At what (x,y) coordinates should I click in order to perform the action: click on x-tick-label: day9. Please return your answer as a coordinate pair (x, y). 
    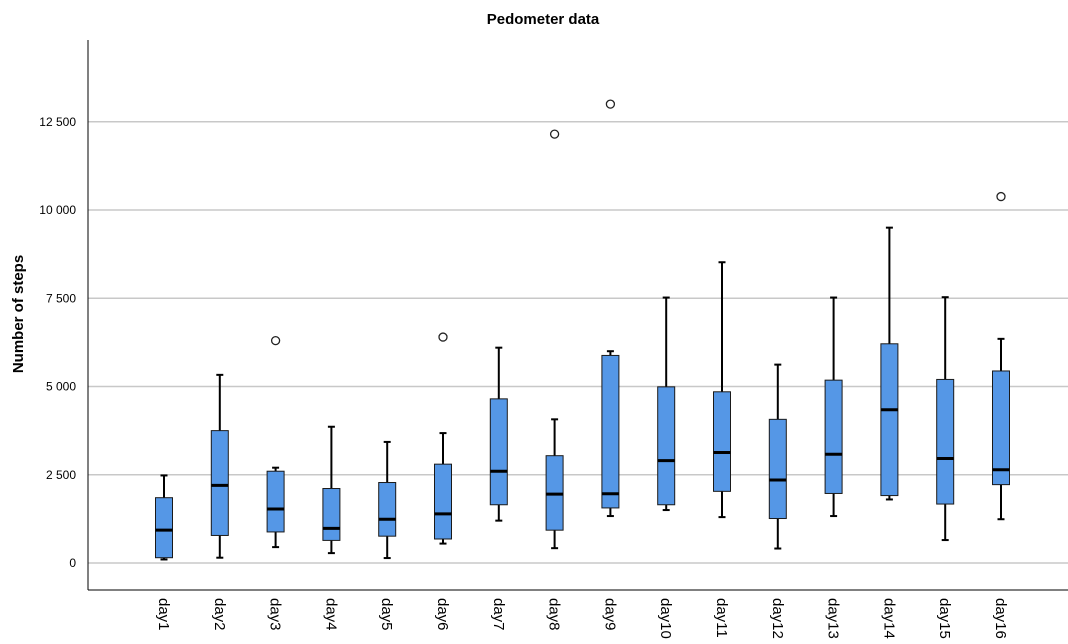
    Looking at the image, I should click on (609, 614).